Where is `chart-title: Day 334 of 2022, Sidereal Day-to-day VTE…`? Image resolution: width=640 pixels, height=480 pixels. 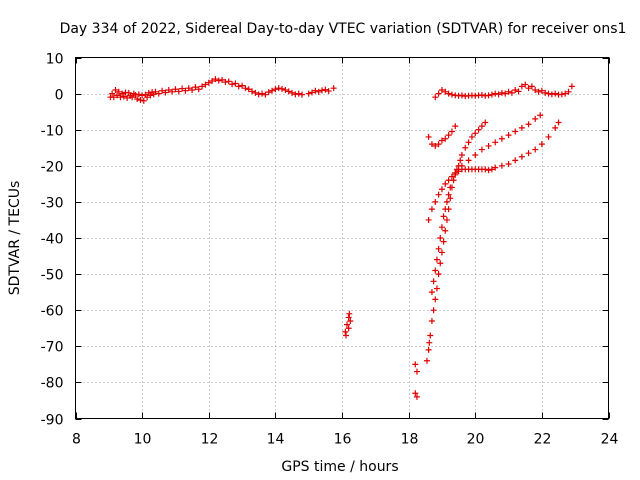
chart-title: Day 334 of 2022, Sidereal Day-to-day VTE… is located at coordinates (343, 29).